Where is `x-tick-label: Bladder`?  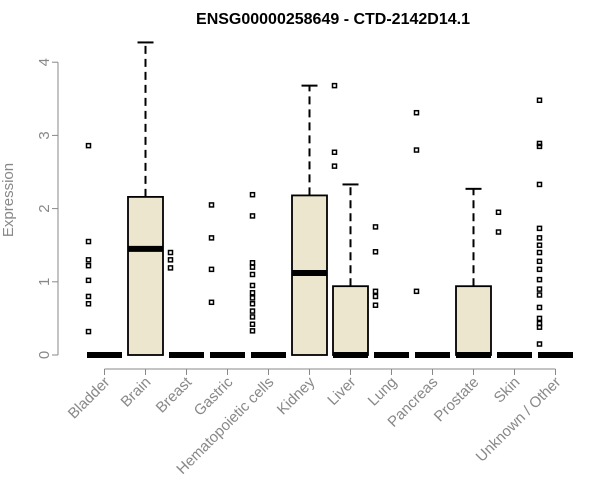
x-tick-label: Bladder is located at coordinates (89, 398).